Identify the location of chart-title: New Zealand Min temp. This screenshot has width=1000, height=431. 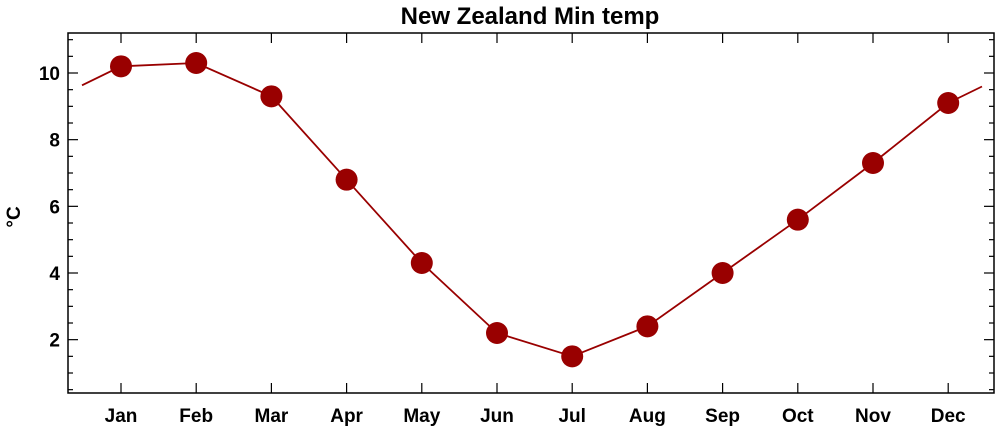
(530, 16).